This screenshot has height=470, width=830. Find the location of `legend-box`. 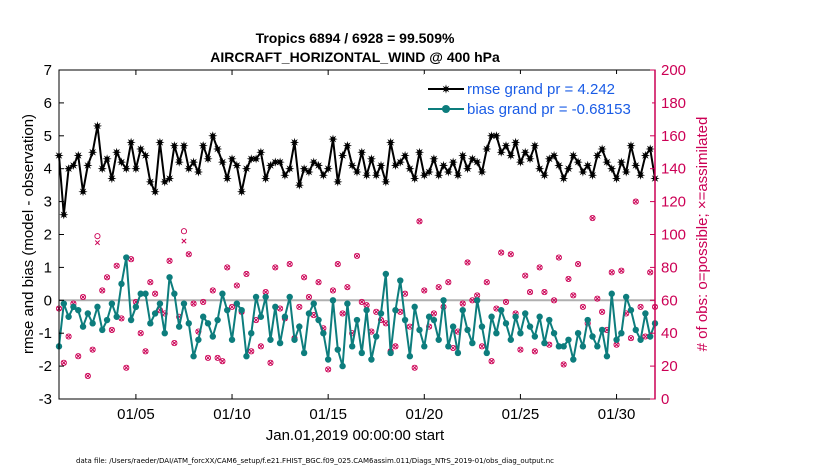

legend-box is located at coordinates (538, 97).